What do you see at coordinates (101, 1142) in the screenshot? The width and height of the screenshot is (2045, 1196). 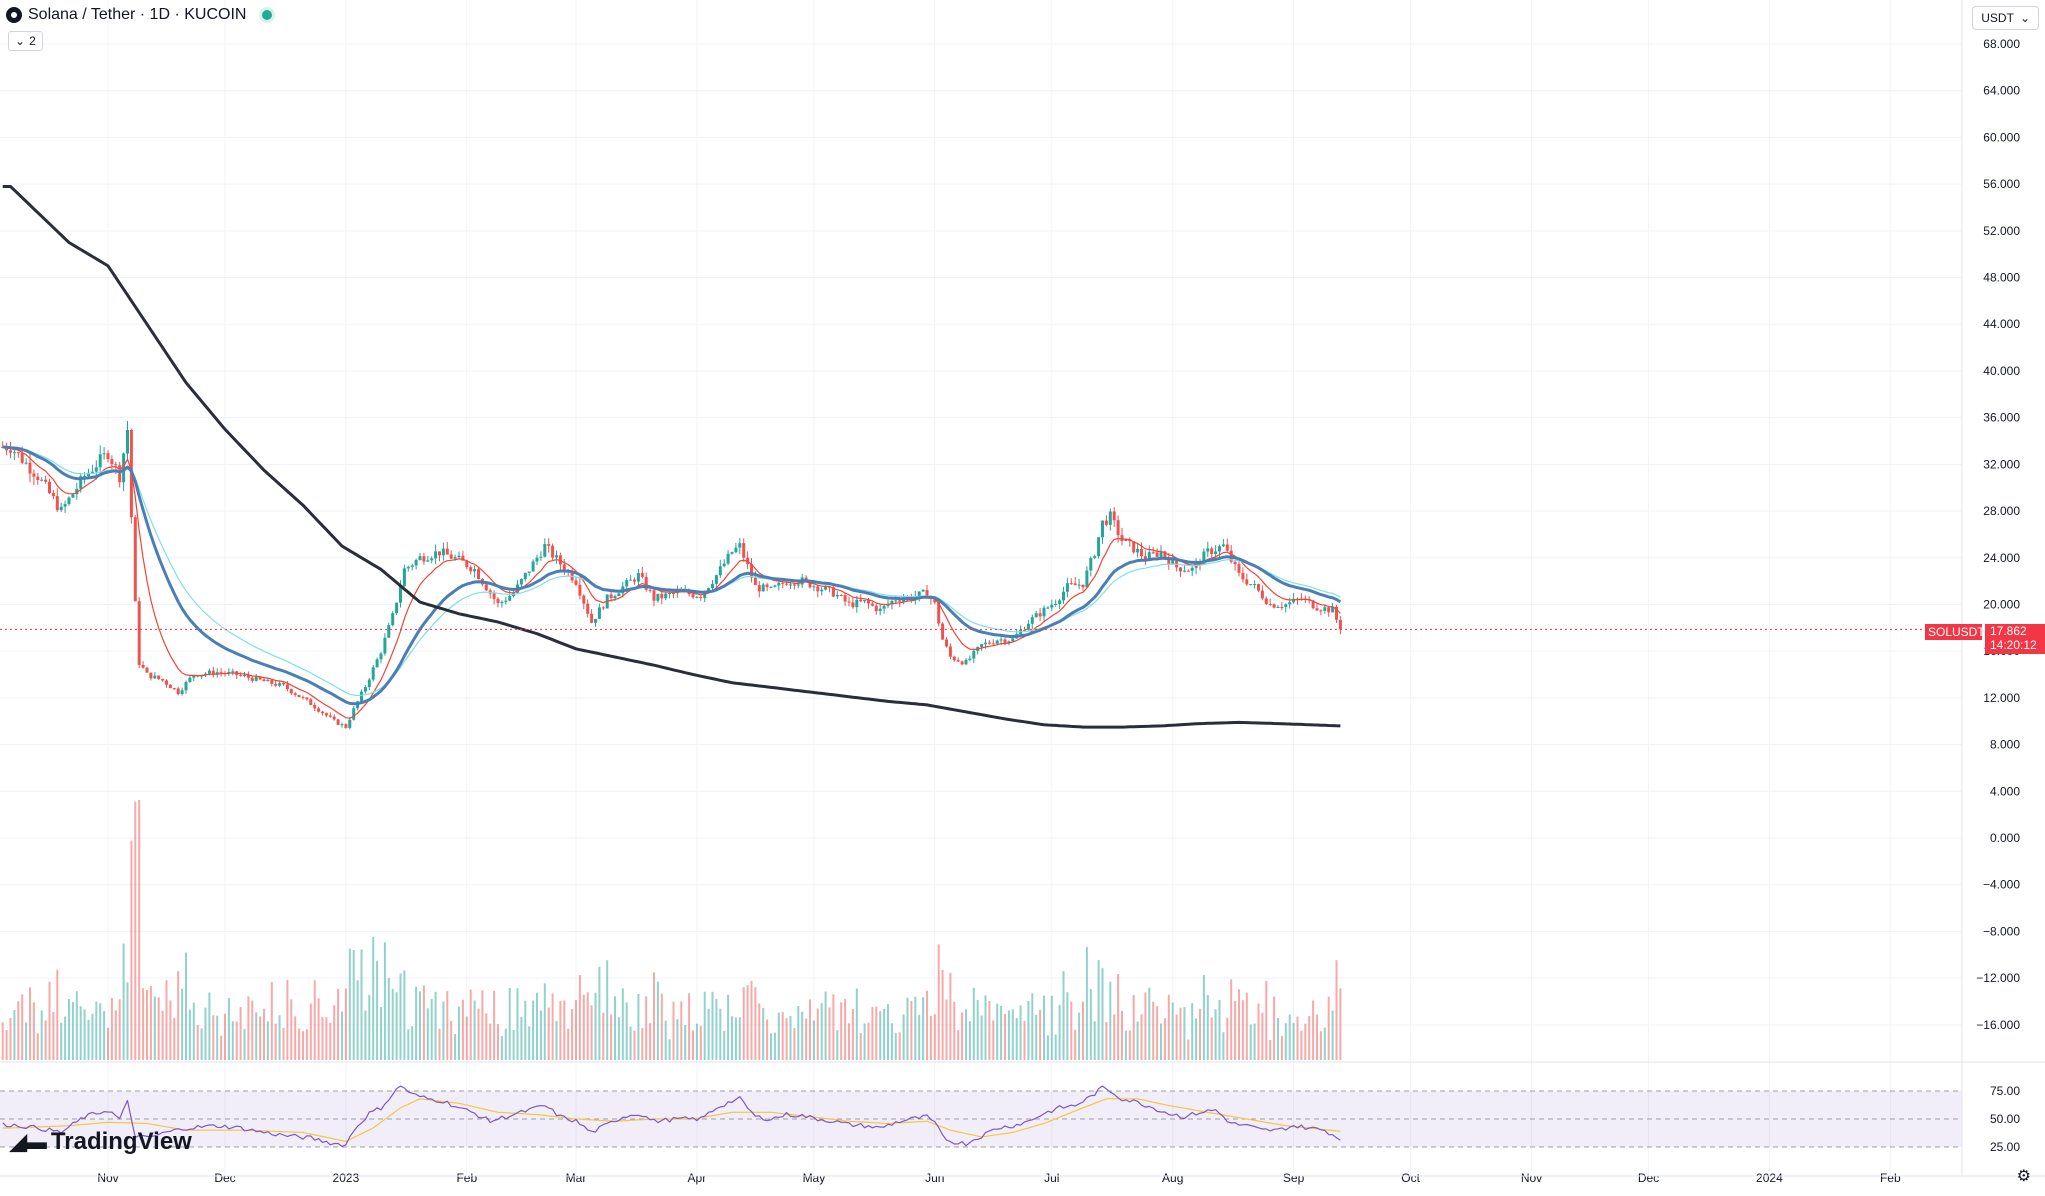 I see `tradingview-logo: ◢▬ TradingView` at bounding box center [101, 1142].